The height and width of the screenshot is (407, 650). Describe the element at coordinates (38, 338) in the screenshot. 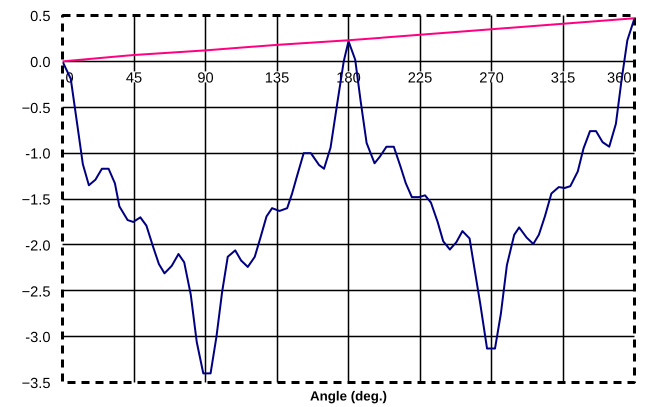

I see `y-tick-label: -3.0` at that location.